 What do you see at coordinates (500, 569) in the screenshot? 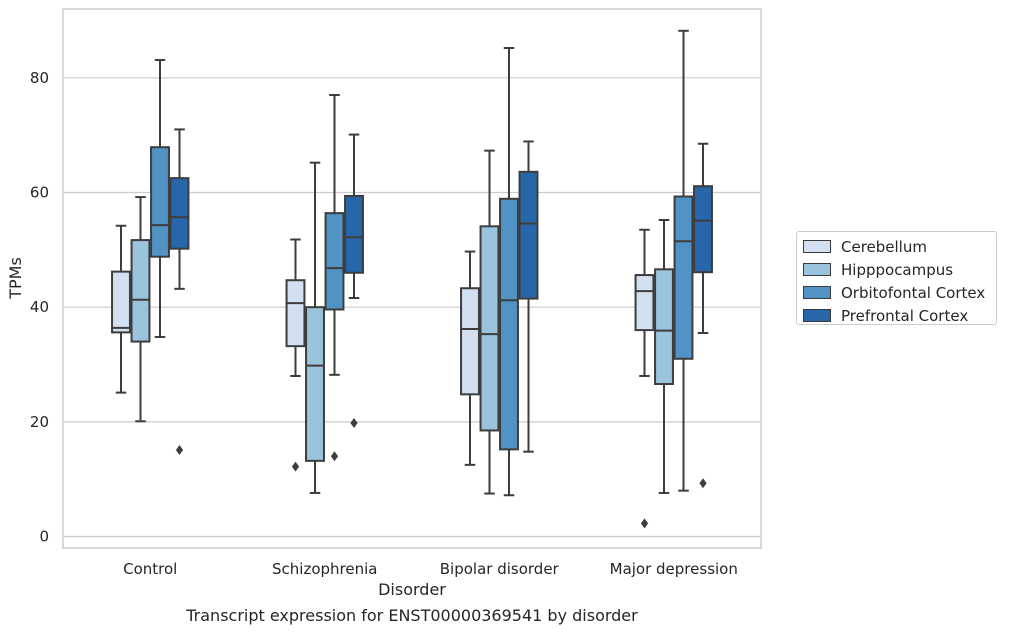
I see `x-tick-label: Bipolar disorder` at bounding box center [500, 569].